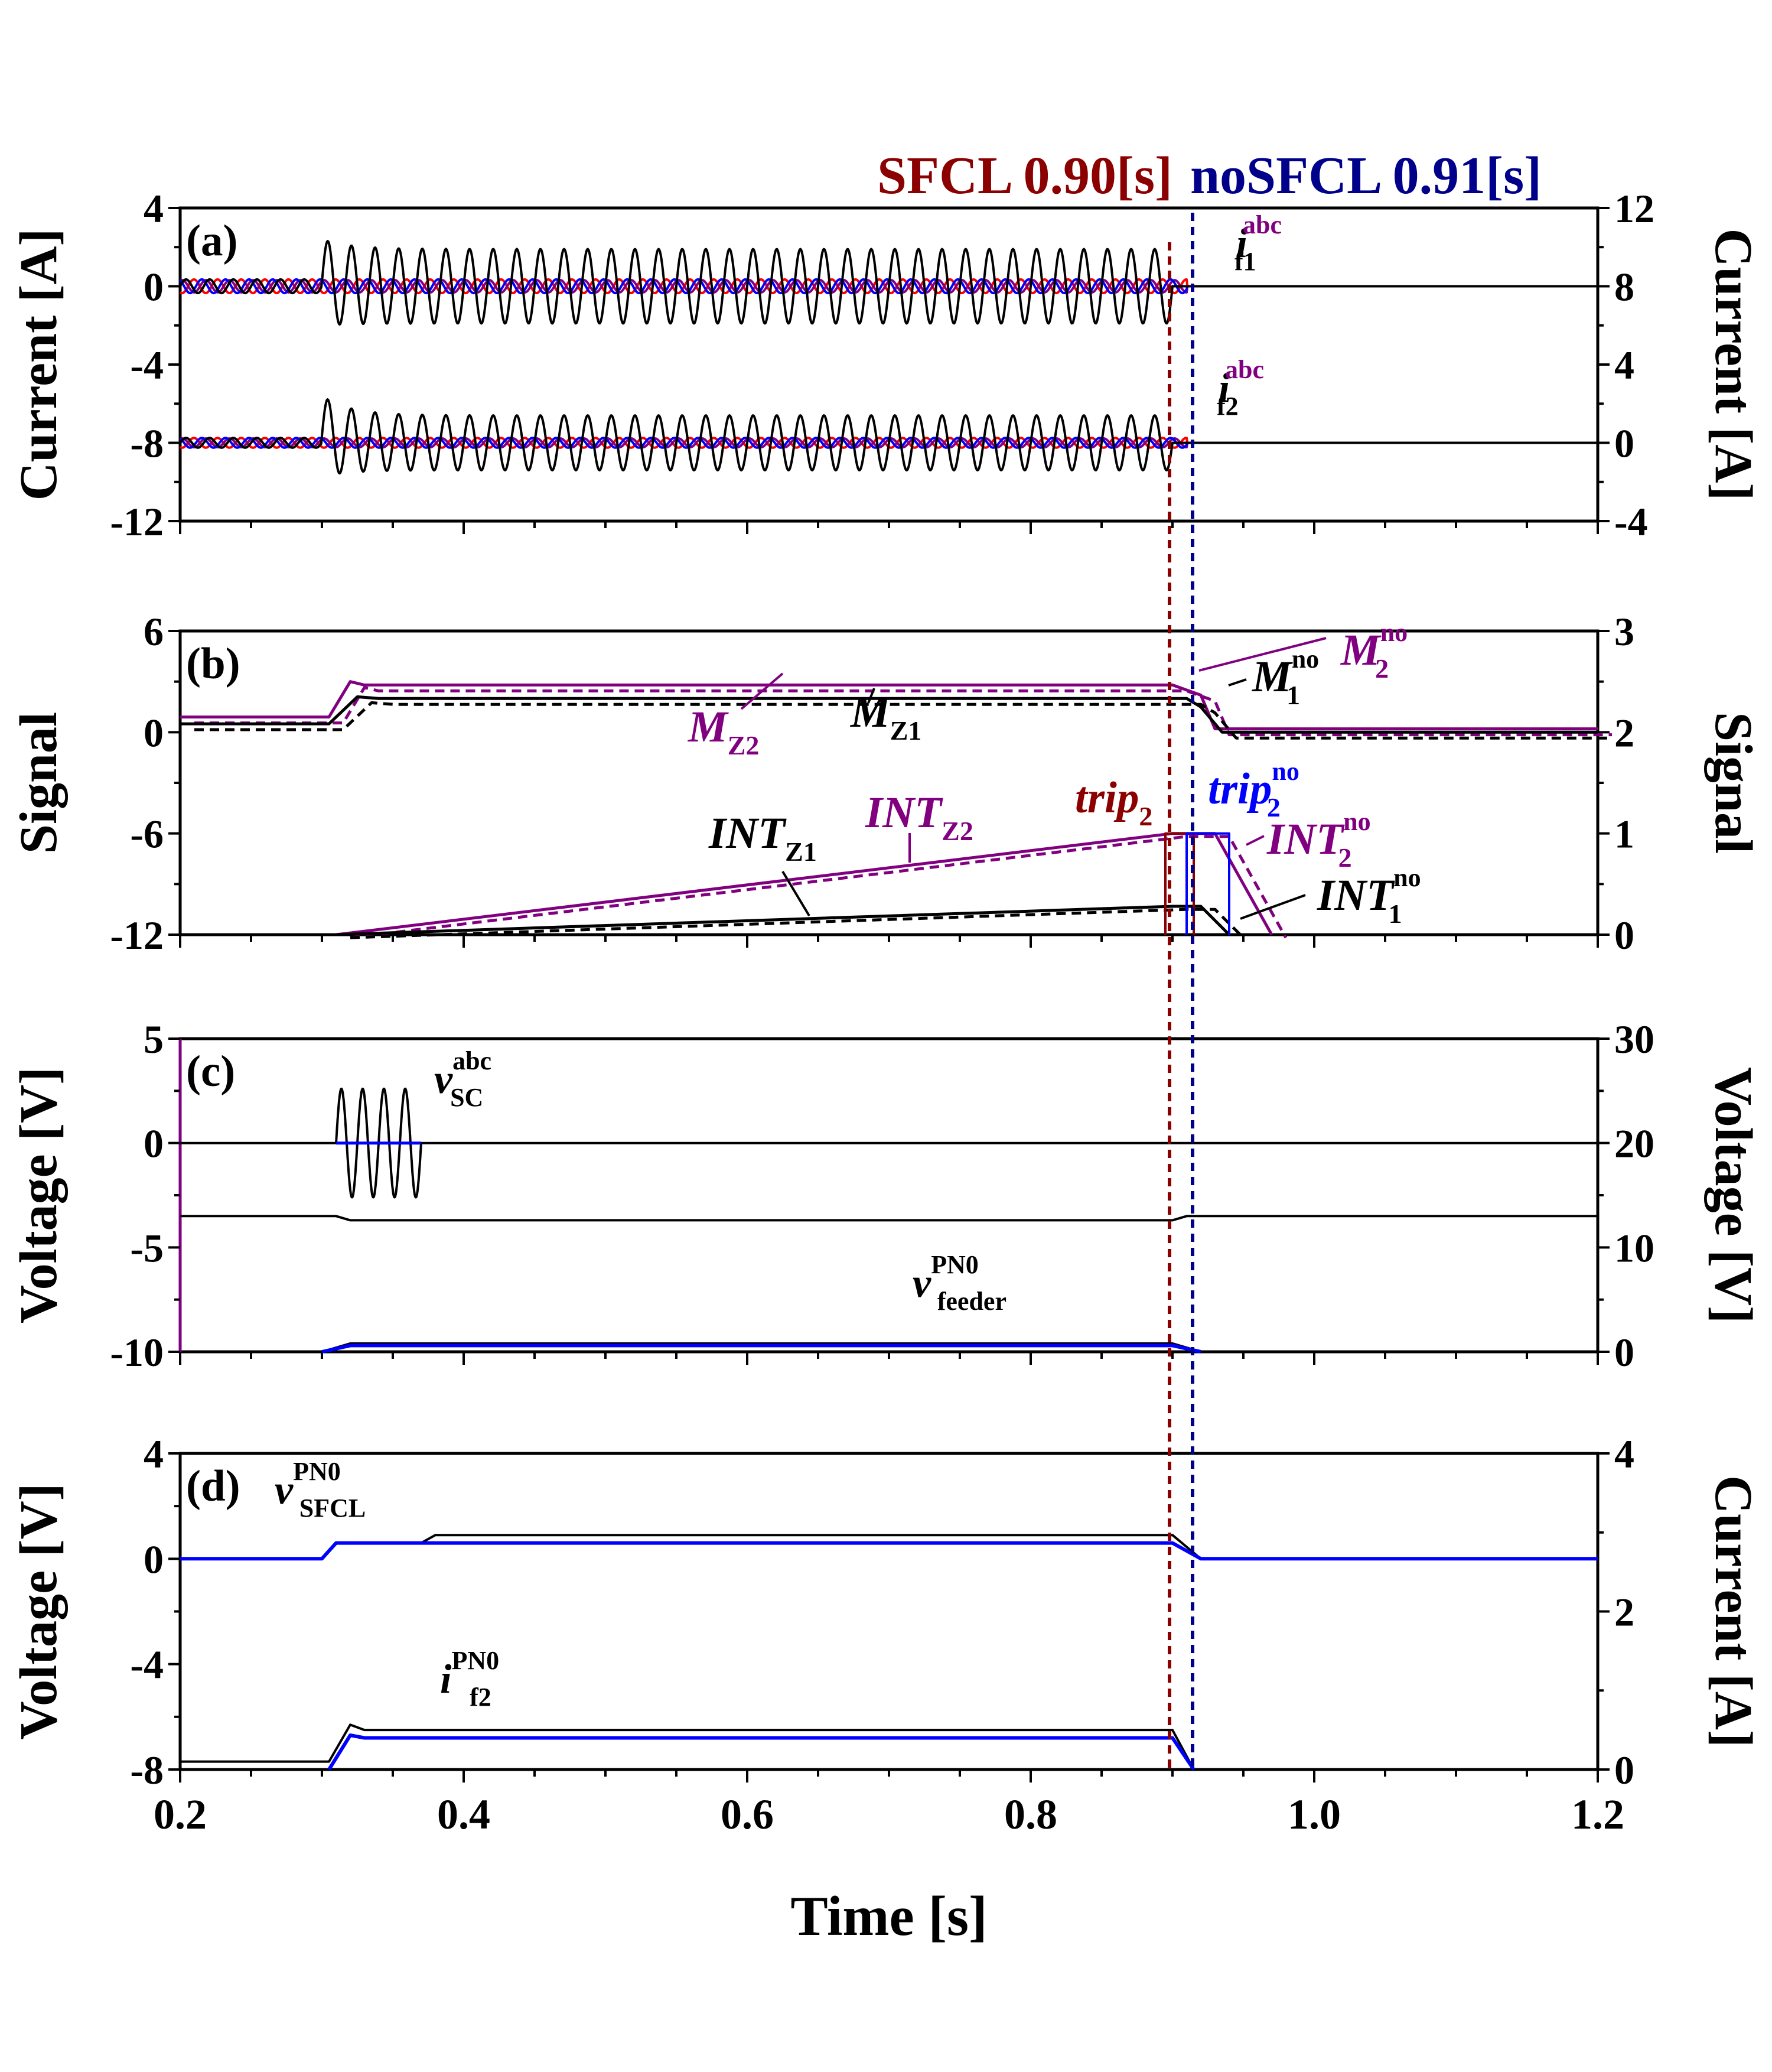 The image size is (1772, 2072). Describe the element at coordinates (1113, 802) in the screenshot. I see `annotation-trip2: trip2` at that location.